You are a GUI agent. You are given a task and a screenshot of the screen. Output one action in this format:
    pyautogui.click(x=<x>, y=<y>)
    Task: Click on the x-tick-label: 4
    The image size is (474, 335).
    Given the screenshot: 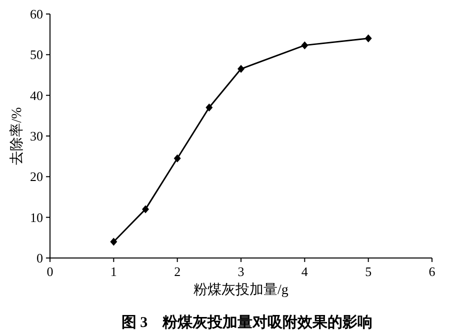 What is the action you would take?
    pyautogui.click(x=304, y=271)
    